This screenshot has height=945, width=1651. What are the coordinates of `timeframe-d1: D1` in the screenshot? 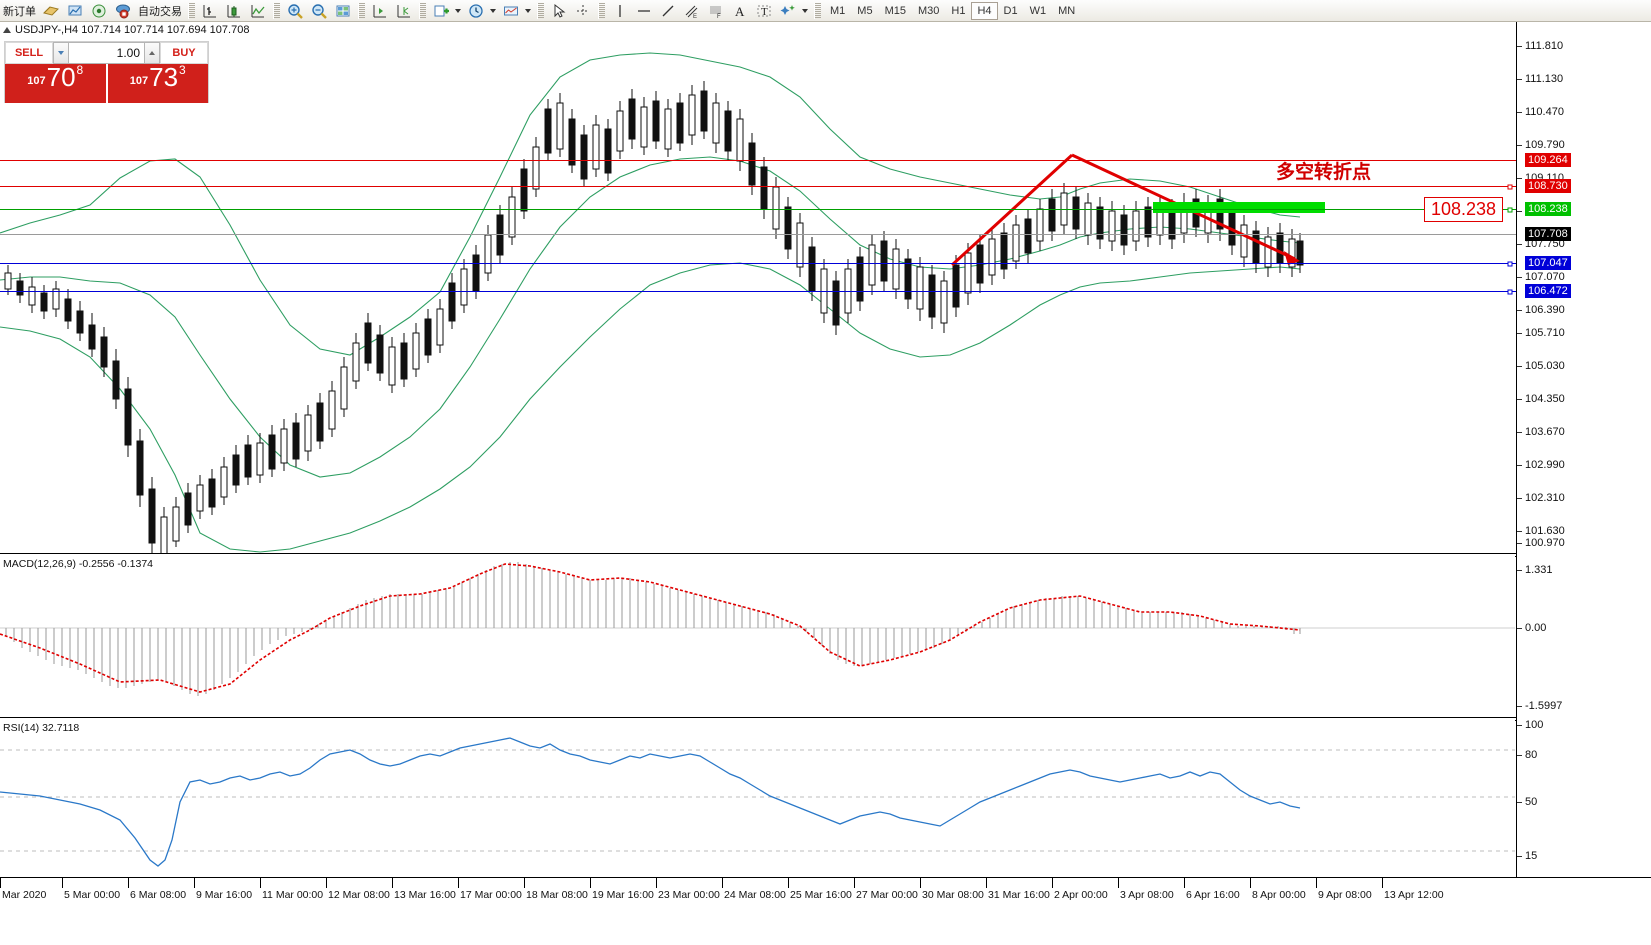 It's located at (1010, 10).